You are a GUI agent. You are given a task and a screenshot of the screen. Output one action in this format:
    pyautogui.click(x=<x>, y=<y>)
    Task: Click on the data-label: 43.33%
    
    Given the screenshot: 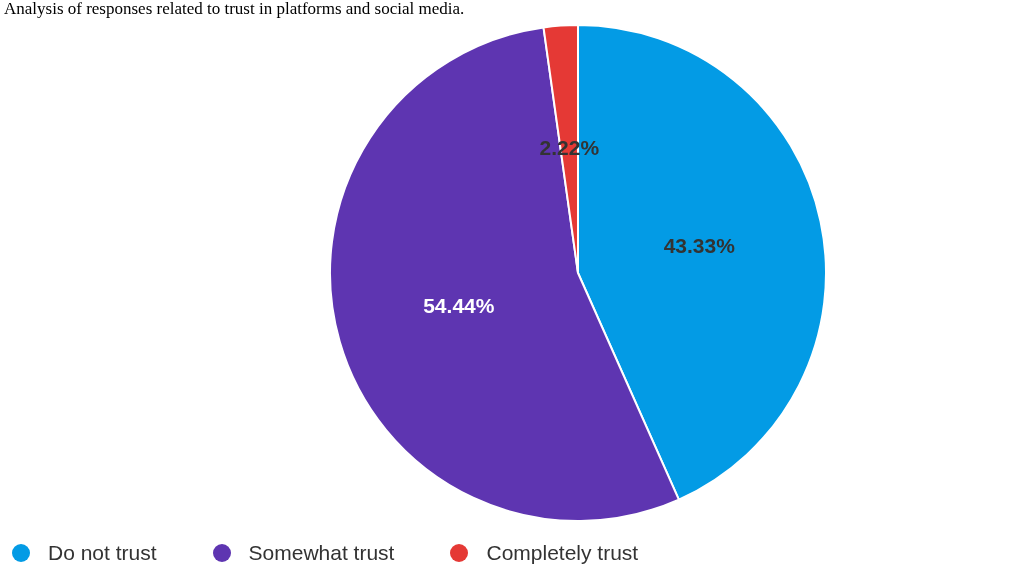 What is the action you would take?
    pyautogui.click(x=699, y=246)
    